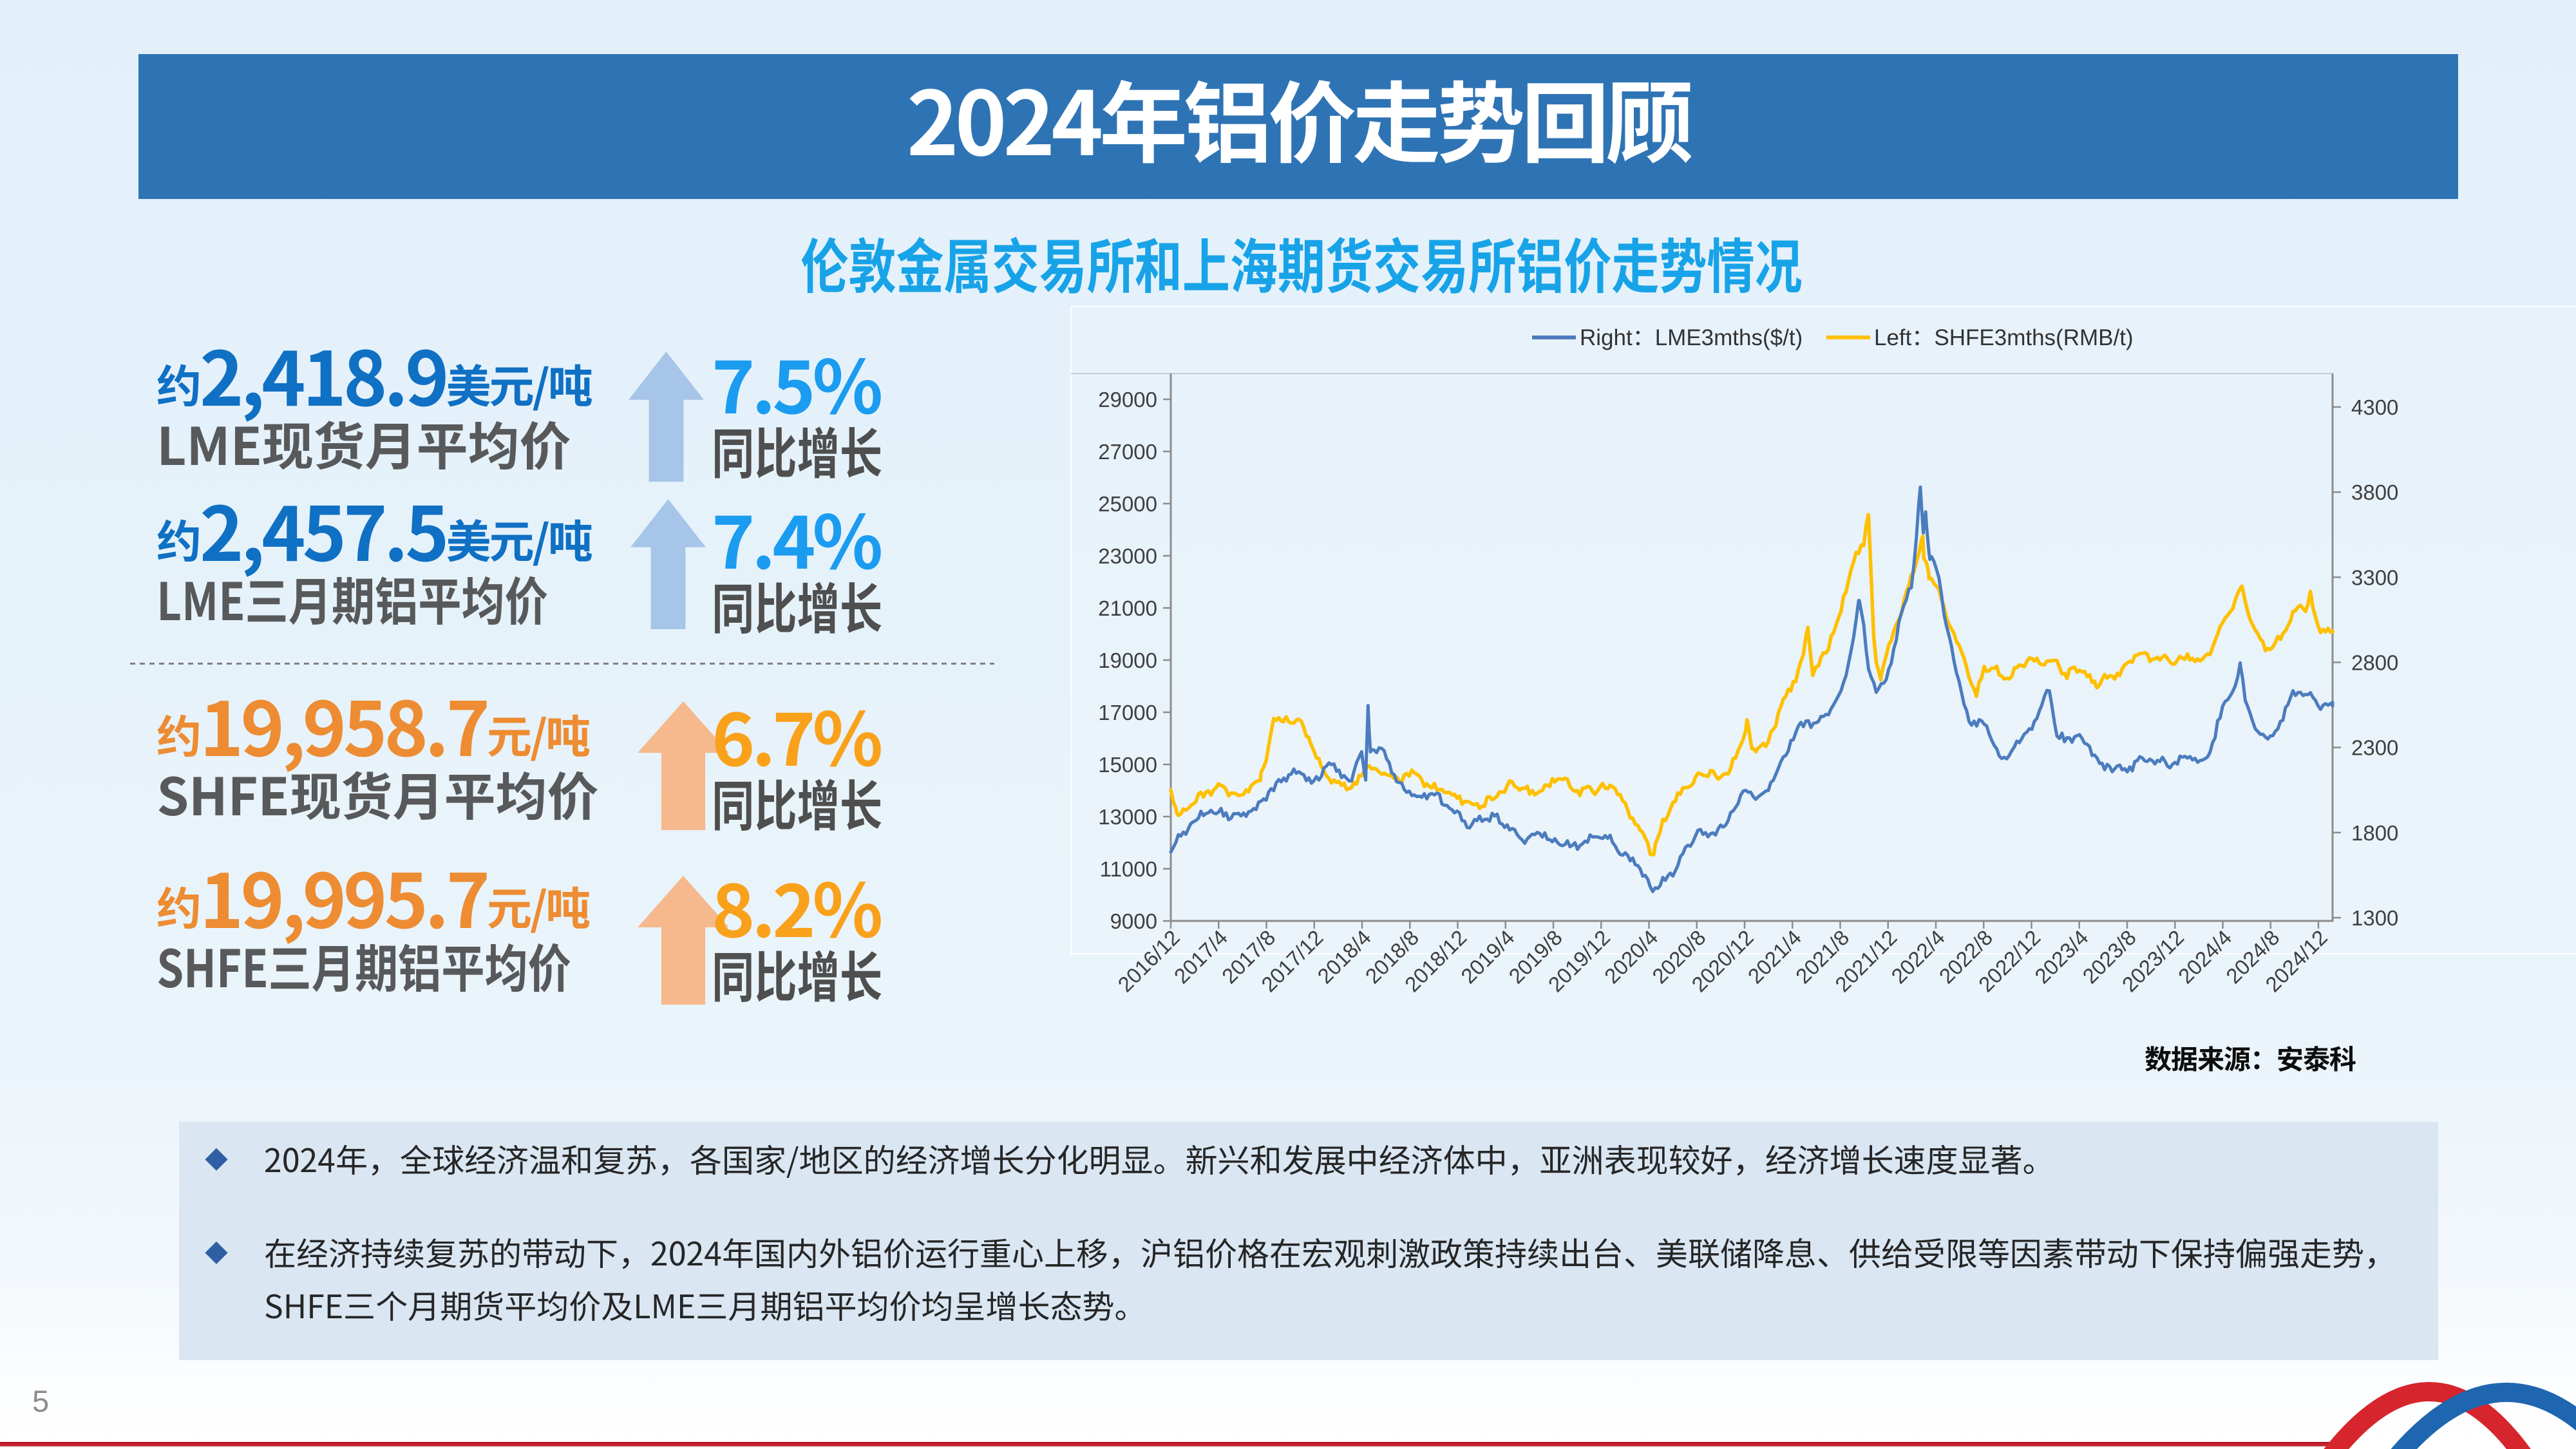 The height and width of the screenshot is (1449, 2576). I want to click on logo-red-ribbon, so click(2427, 1415).